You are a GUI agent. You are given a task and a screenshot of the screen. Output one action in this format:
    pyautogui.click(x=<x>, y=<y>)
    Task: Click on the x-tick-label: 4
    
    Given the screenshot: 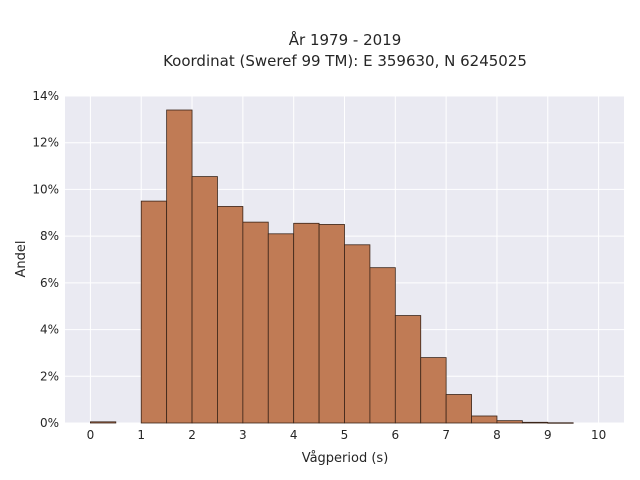 What is the action you would take?
    pyautogui.click(x=294, y=435)
    